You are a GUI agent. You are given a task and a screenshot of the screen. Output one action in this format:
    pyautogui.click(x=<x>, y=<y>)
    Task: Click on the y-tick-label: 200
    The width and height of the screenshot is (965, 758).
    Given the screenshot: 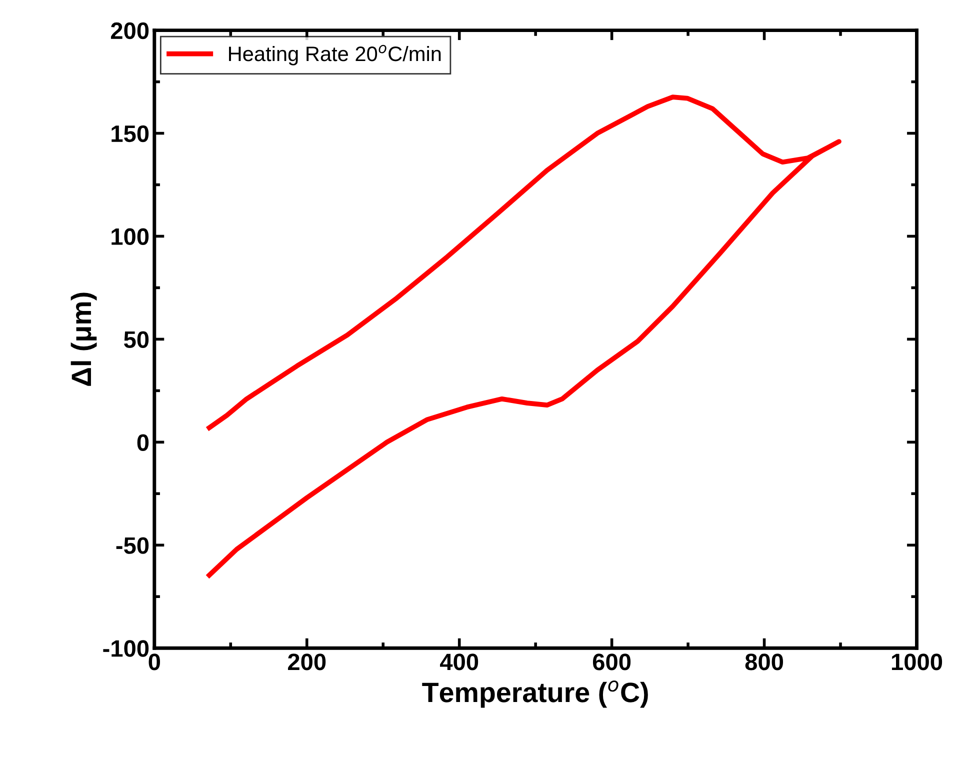 What is the action you would take?
    pyautogui.click(x=129, y=31)
    